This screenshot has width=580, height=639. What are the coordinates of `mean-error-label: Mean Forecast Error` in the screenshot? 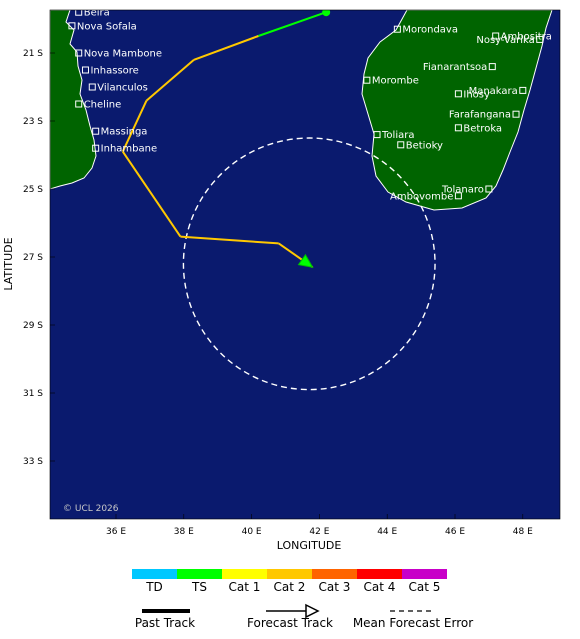 It's located at (413, 623).